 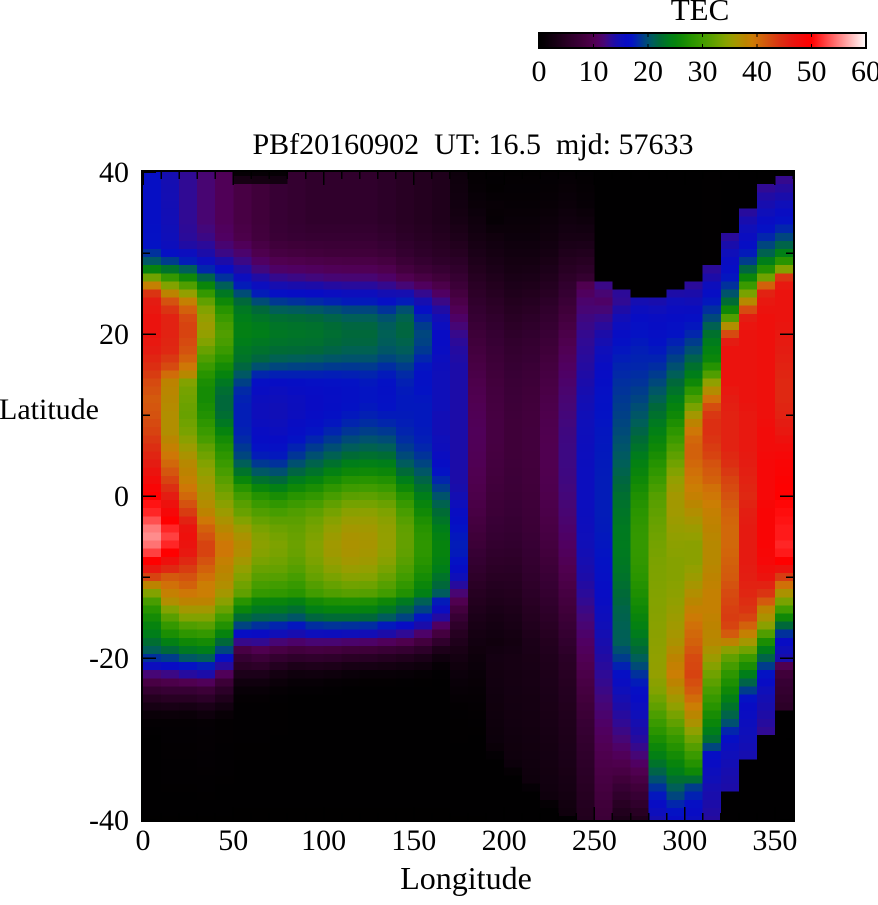 I want to click on svg-text: Latitude, so click(x=49, y=409).